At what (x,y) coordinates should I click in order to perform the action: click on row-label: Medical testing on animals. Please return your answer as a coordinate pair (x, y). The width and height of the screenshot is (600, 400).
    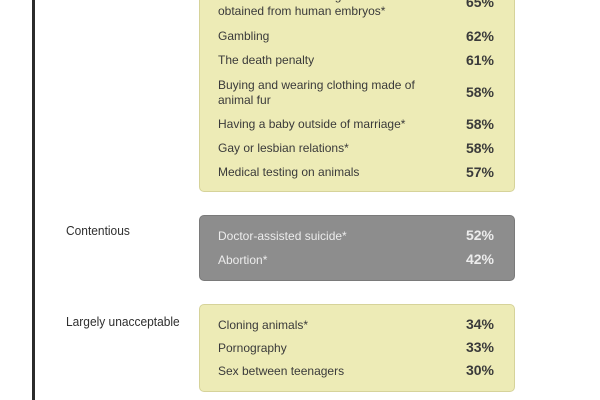
    Looking at the image, I should click on (289, 172).